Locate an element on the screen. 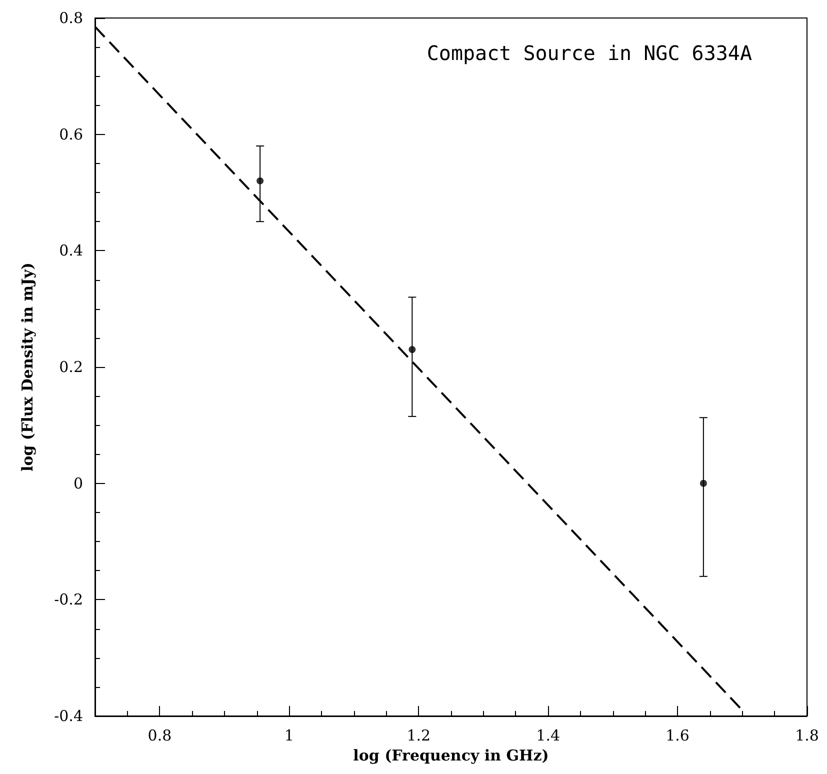 Image resolution: width=827 pixels, height=774 pixels. y-tick-label: -0.2 is located at coordinates (68, 599).